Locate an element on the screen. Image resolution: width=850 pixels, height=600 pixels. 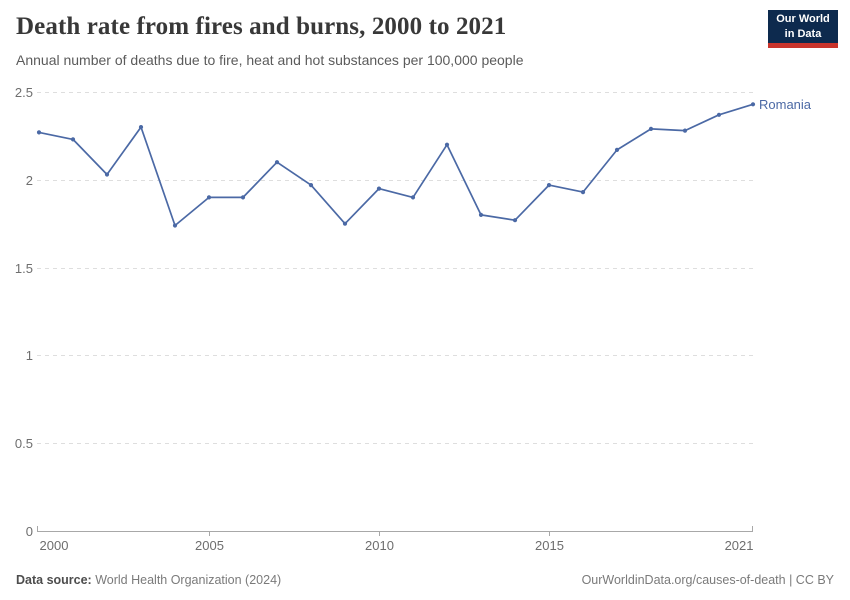
x-tick-label: 2015 is located at coordinates (549, 545).